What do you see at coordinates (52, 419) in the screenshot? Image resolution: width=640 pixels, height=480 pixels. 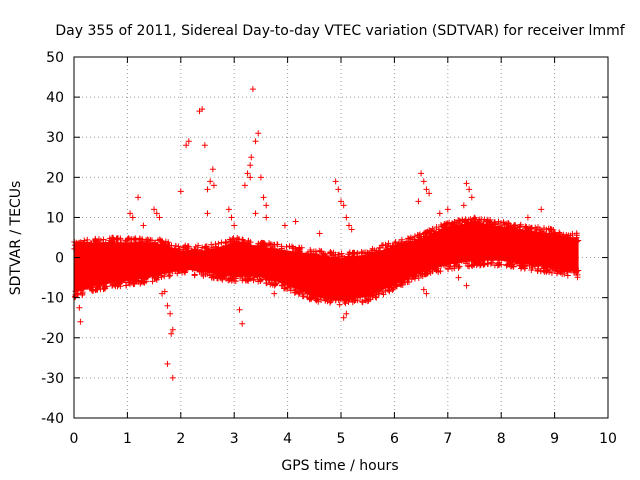 I see `y-tick-label: -40` at bounding box center [52, 419].